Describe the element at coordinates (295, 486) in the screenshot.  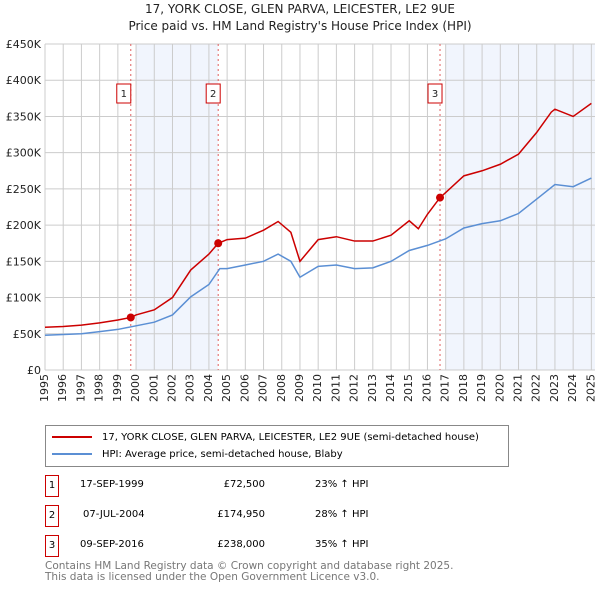
I see `table-row: 1 17-SEP-1999 £72,500 23% ↑ HPI` at that location.